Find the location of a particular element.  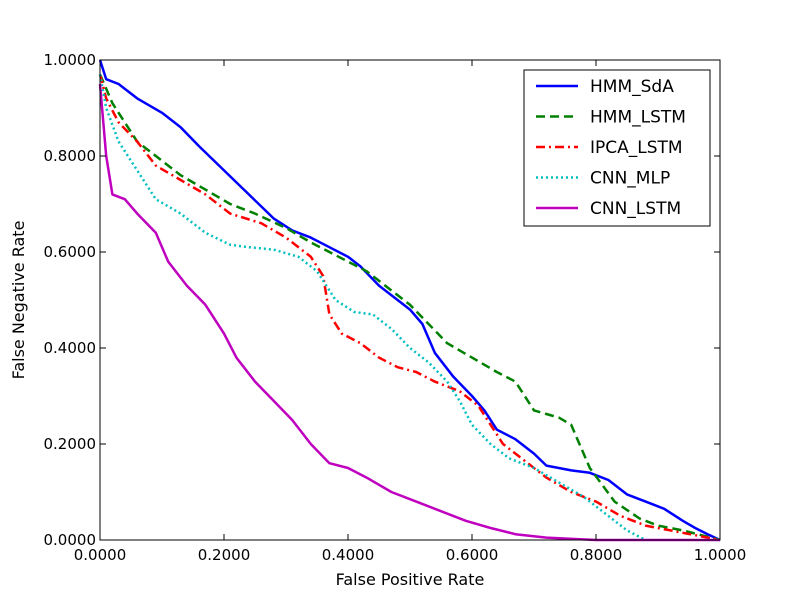

y-tick-label: 1.0000 is located at coordinates (70, 60).